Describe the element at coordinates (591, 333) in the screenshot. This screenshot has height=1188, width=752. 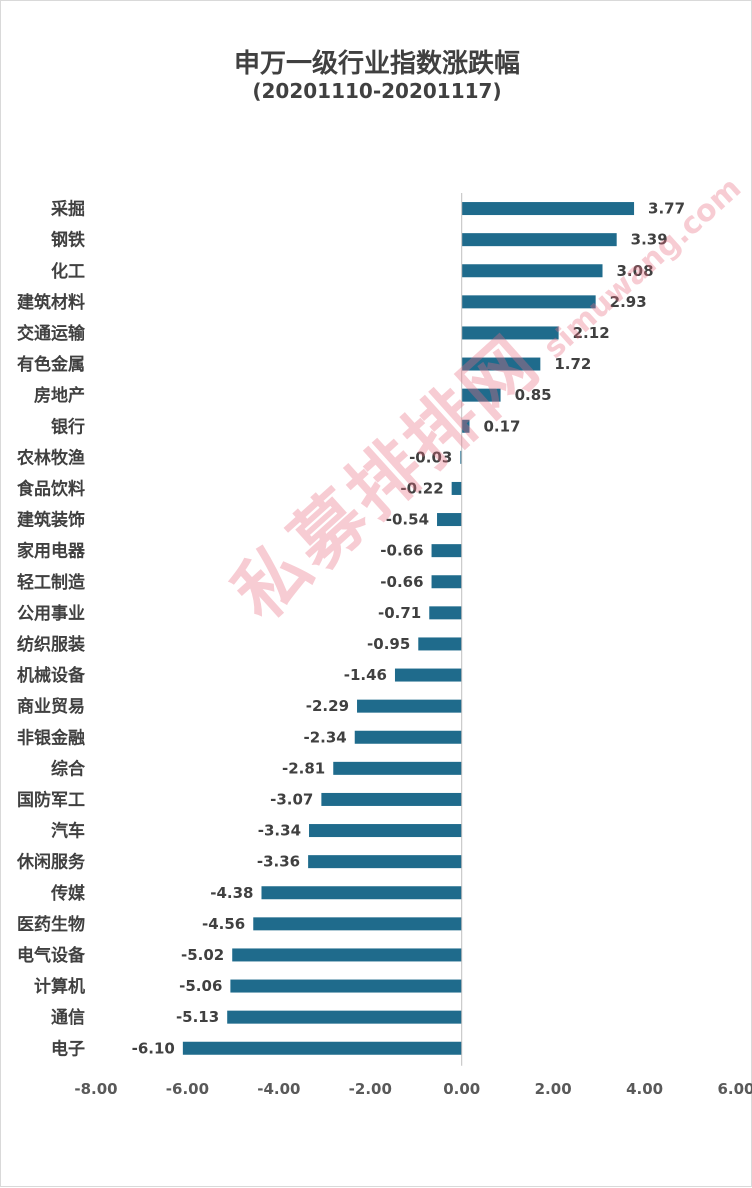
I see `data-label: 2.12` at that location.